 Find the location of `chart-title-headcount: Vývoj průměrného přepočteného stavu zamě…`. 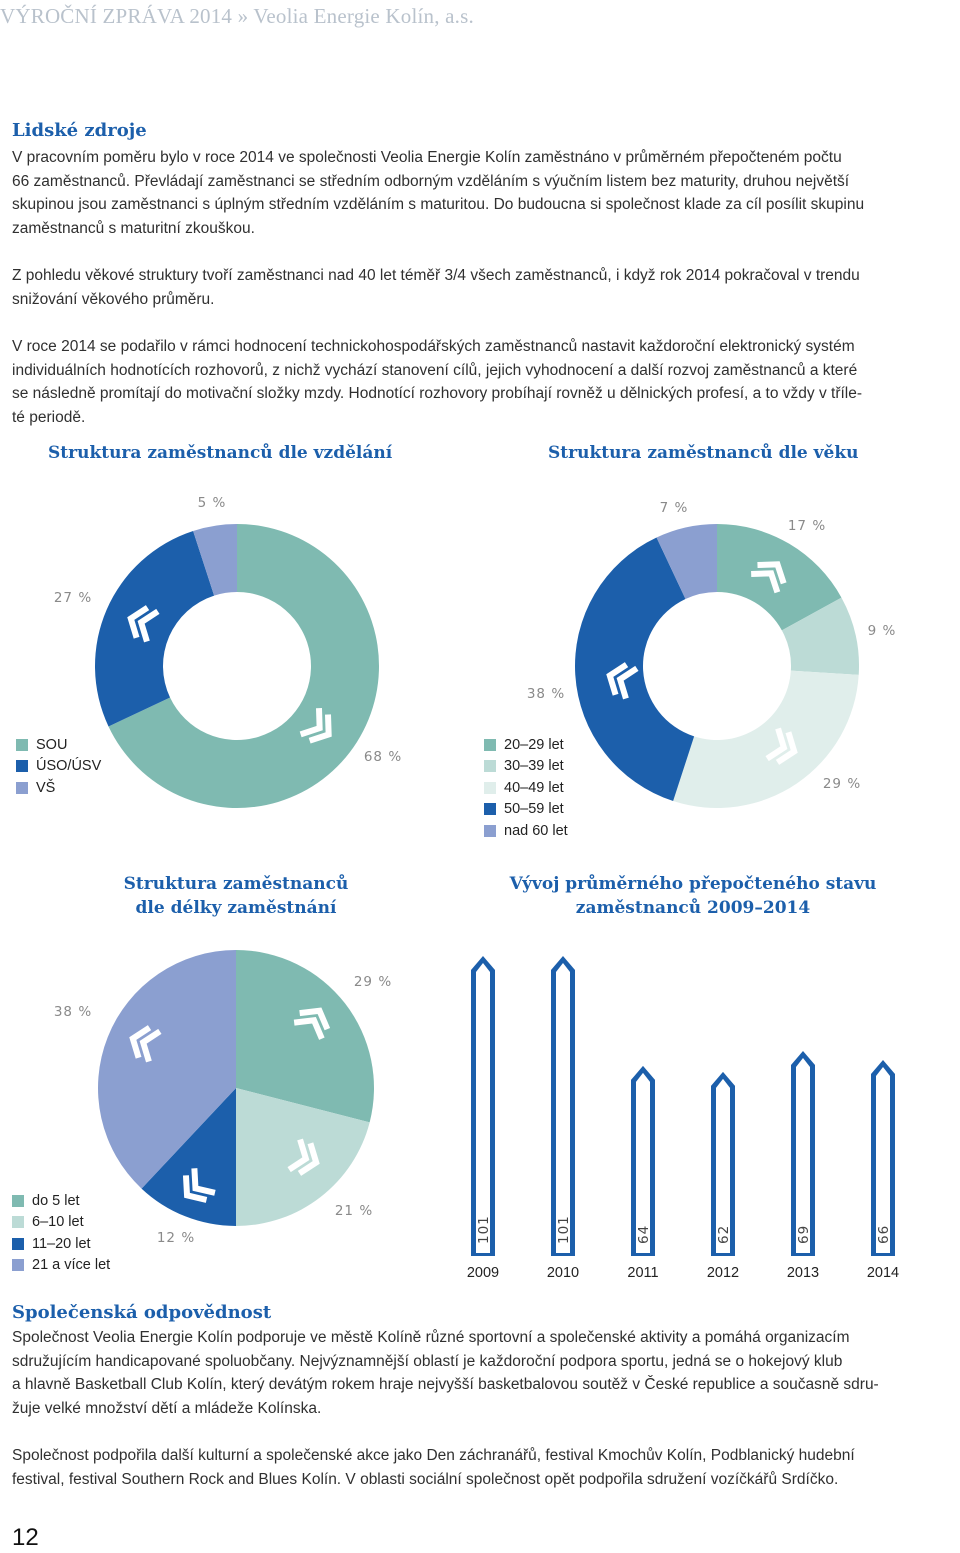

chart-title-headcount: Vývoj průměrného přepočteného stavu zamě… is located at coordinates (693, 896).